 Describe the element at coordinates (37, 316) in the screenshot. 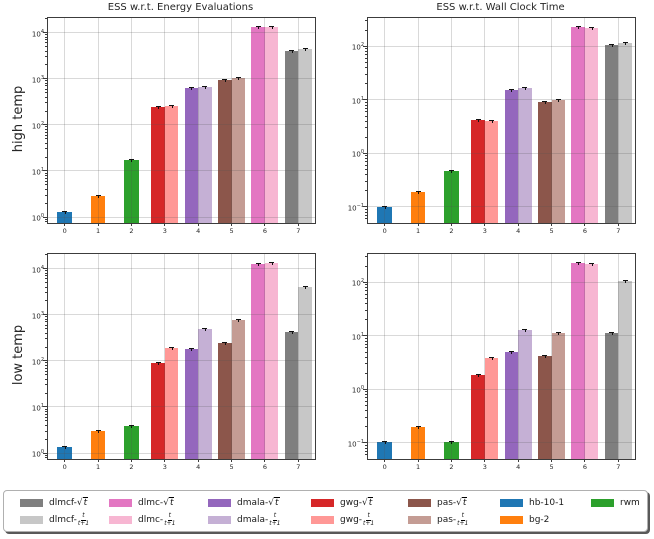

I see `y-tick-label: 10³` at that location.